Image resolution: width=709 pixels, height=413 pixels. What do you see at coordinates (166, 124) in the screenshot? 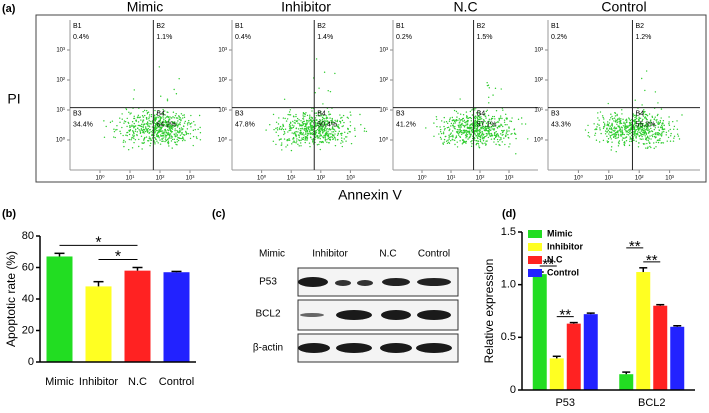
I see `quadrant-value: 64.2%` at bounding box center [166, 124].